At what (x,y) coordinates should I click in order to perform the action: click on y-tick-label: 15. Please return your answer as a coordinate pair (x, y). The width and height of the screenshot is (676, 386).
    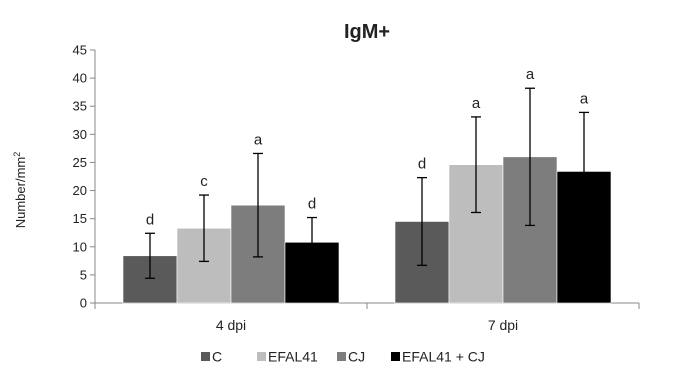
    Looking at the image, I should click on (80, 218).